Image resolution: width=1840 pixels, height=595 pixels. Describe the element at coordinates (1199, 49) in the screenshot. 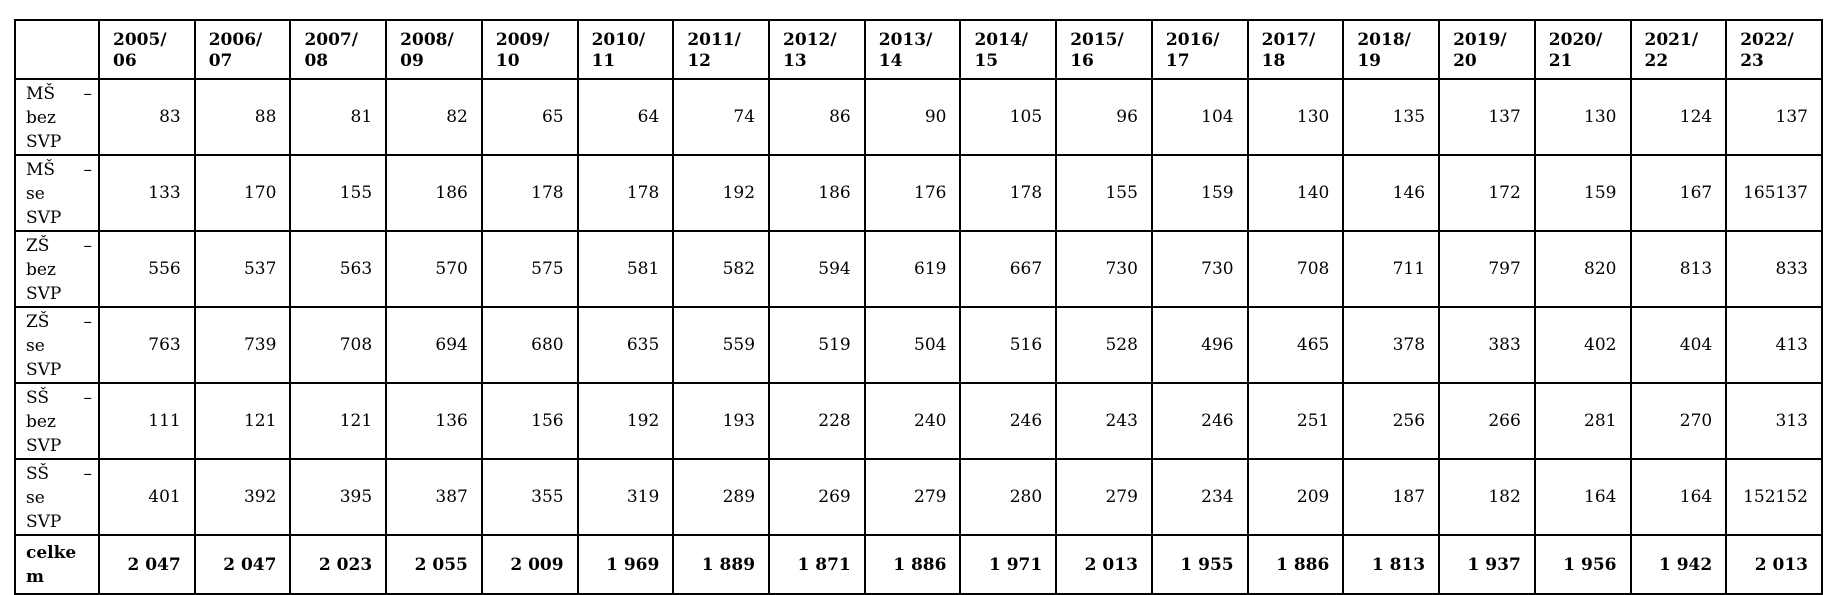

I see `year-header: 2016/17` at that location.